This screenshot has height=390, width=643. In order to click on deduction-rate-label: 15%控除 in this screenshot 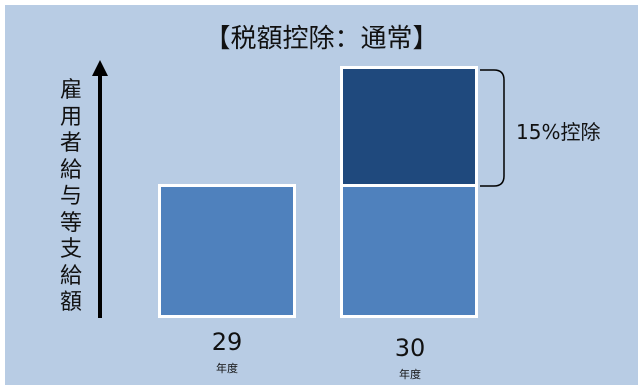, I will do `click(558, 132)`.